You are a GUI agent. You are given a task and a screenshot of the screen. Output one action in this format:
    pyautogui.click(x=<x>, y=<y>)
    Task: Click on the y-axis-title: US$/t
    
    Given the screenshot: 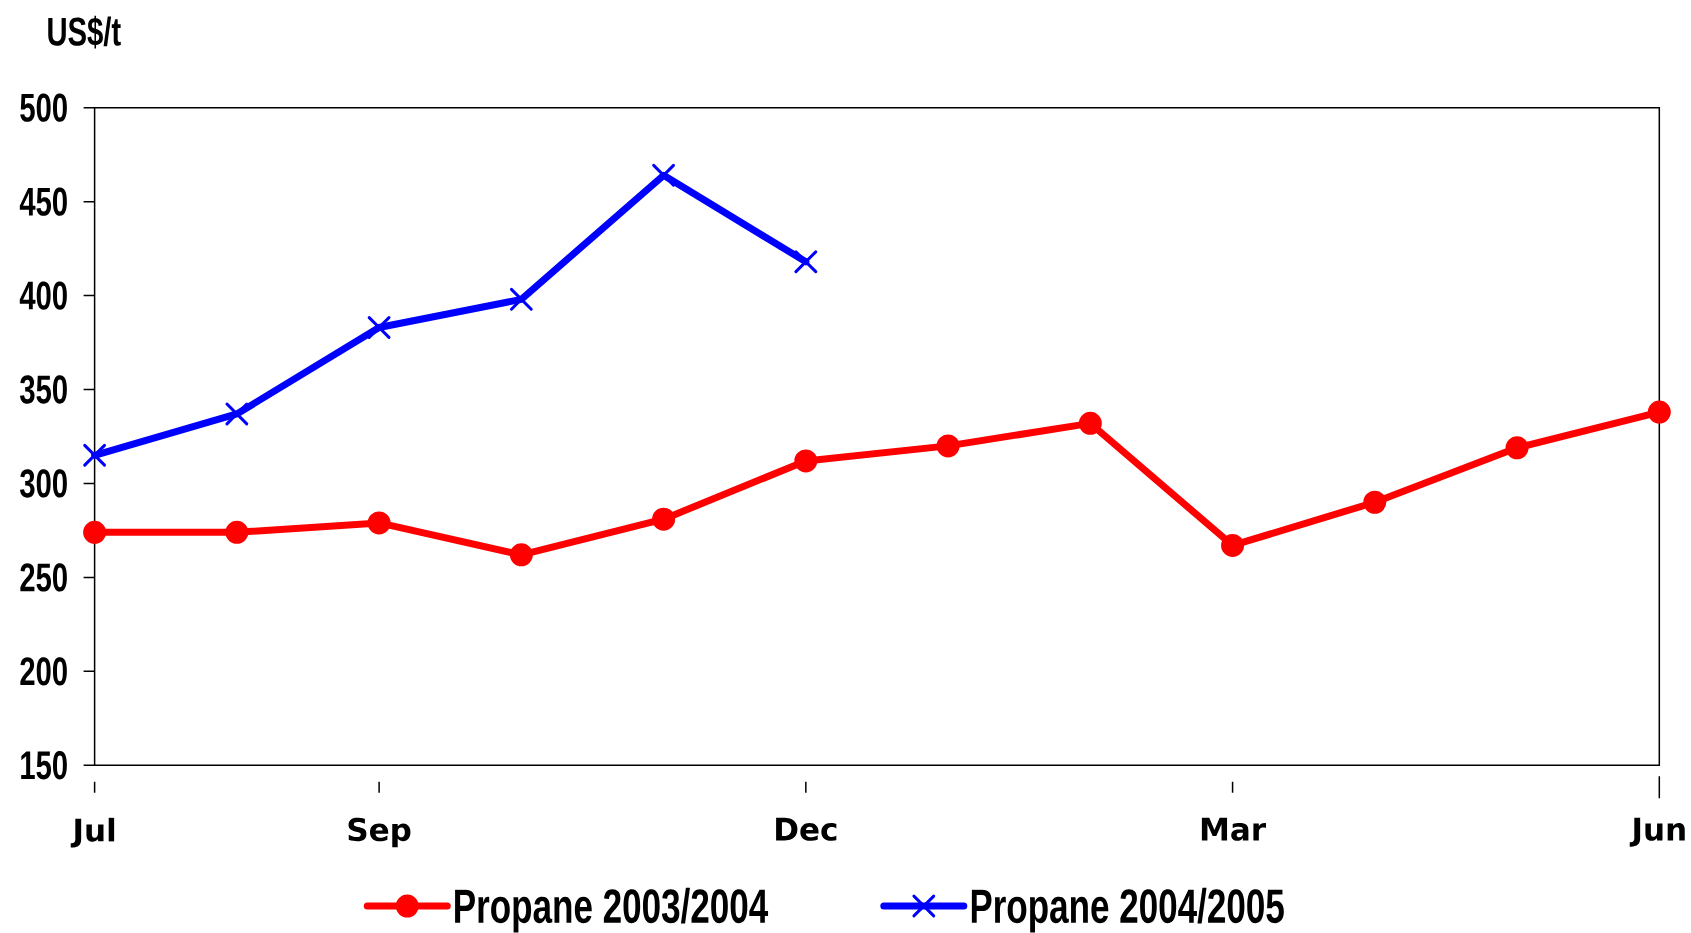 What is the action you would take?
    pyautogui.click(x=84, y=32)
    